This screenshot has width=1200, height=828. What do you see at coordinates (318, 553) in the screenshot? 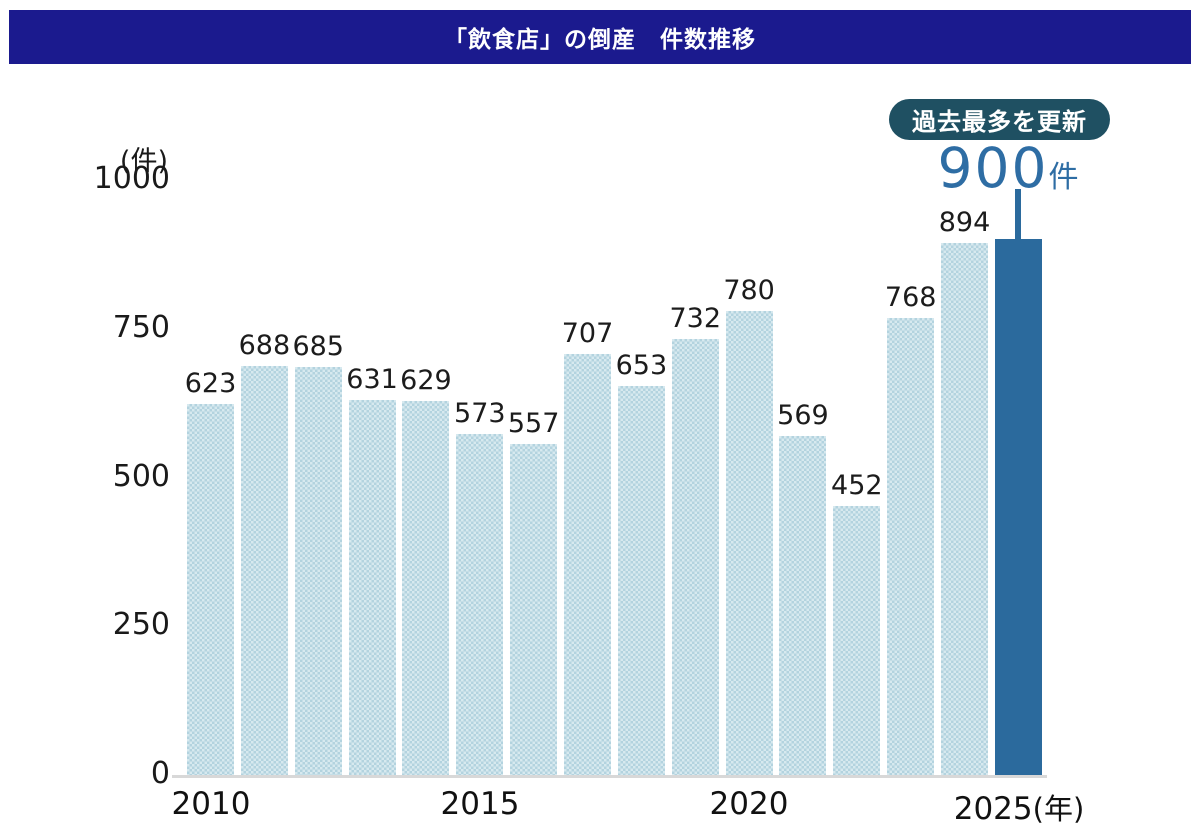
I see `bar-2012: 685` at bounding box center [318, 553].